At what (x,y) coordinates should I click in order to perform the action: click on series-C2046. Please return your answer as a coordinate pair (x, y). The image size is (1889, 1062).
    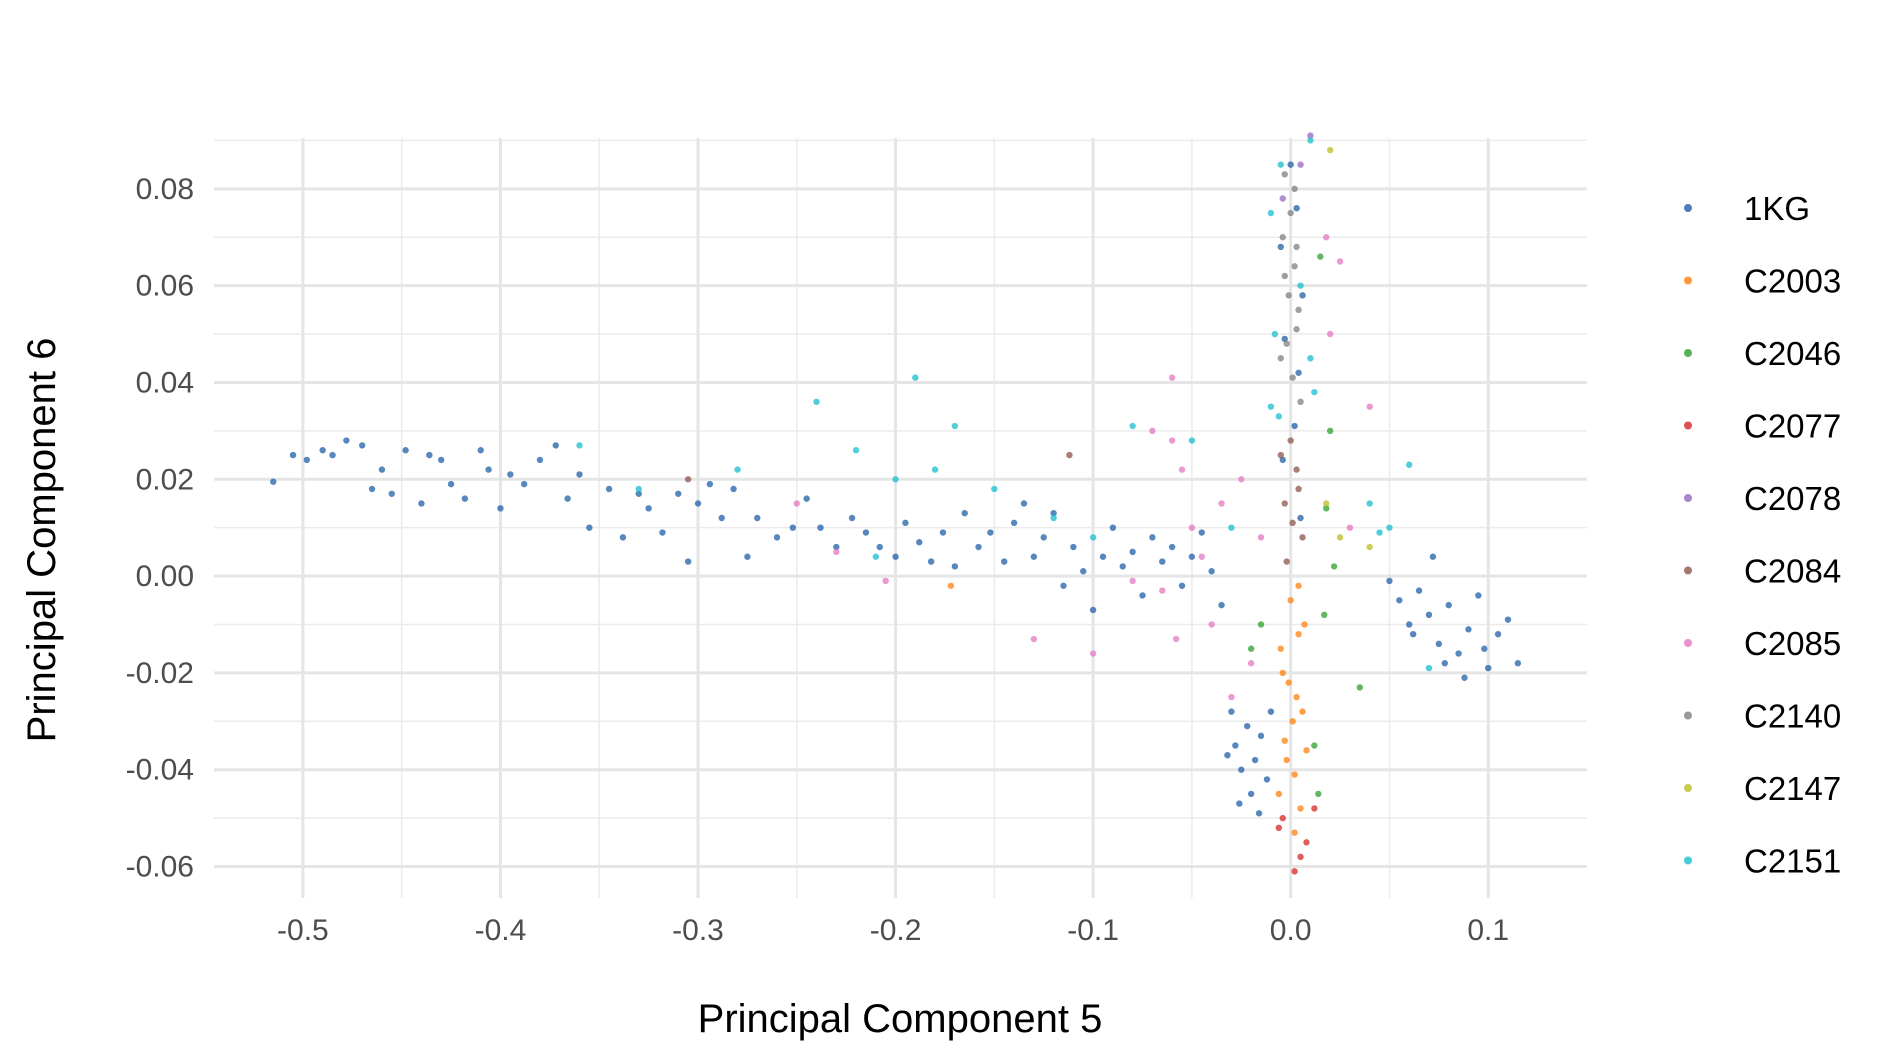
    Looking at the image, I should click on (1305, 525).